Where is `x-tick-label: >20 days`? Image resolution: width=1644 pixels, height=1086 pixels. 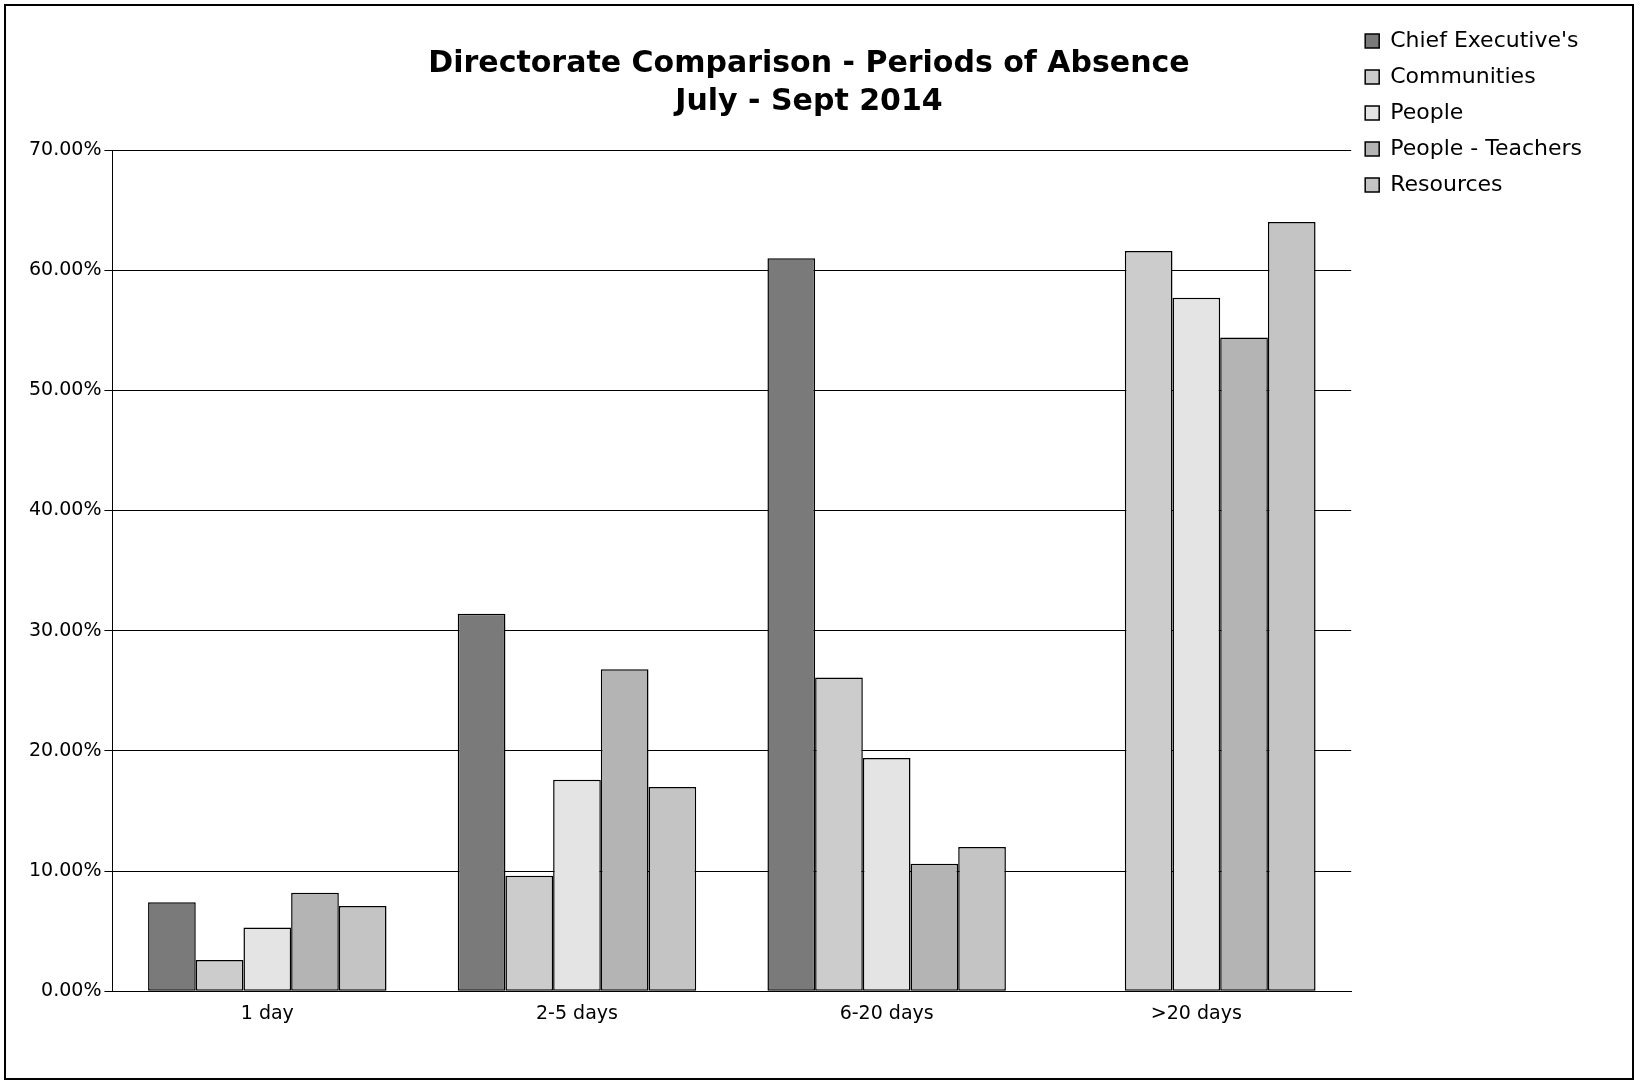
x-tick-label: >20 days is located at coordinates (1196, 1011).